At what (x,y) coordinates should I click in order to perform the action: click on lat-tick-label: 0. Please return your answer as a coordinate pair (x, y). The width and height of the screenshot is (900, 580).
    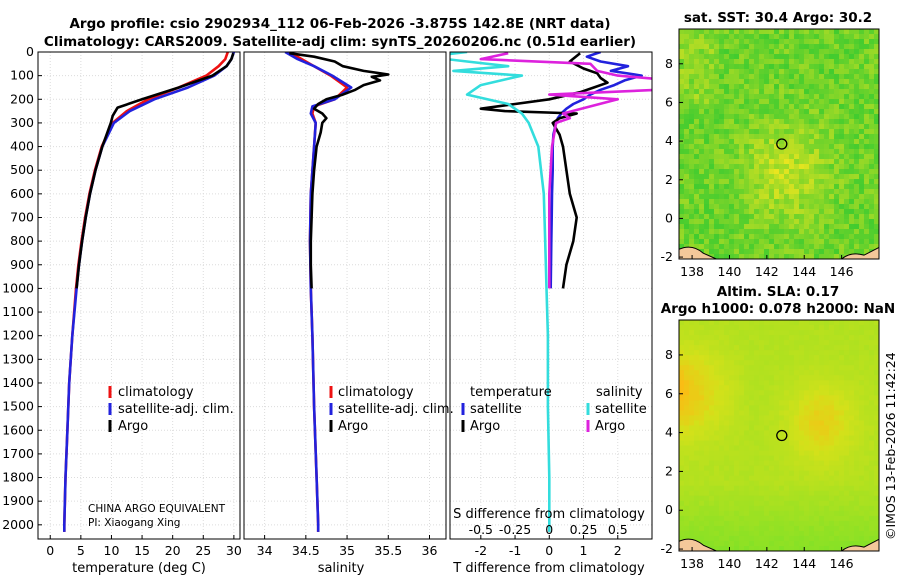
    Looking at the image, I should click on (669, 509).